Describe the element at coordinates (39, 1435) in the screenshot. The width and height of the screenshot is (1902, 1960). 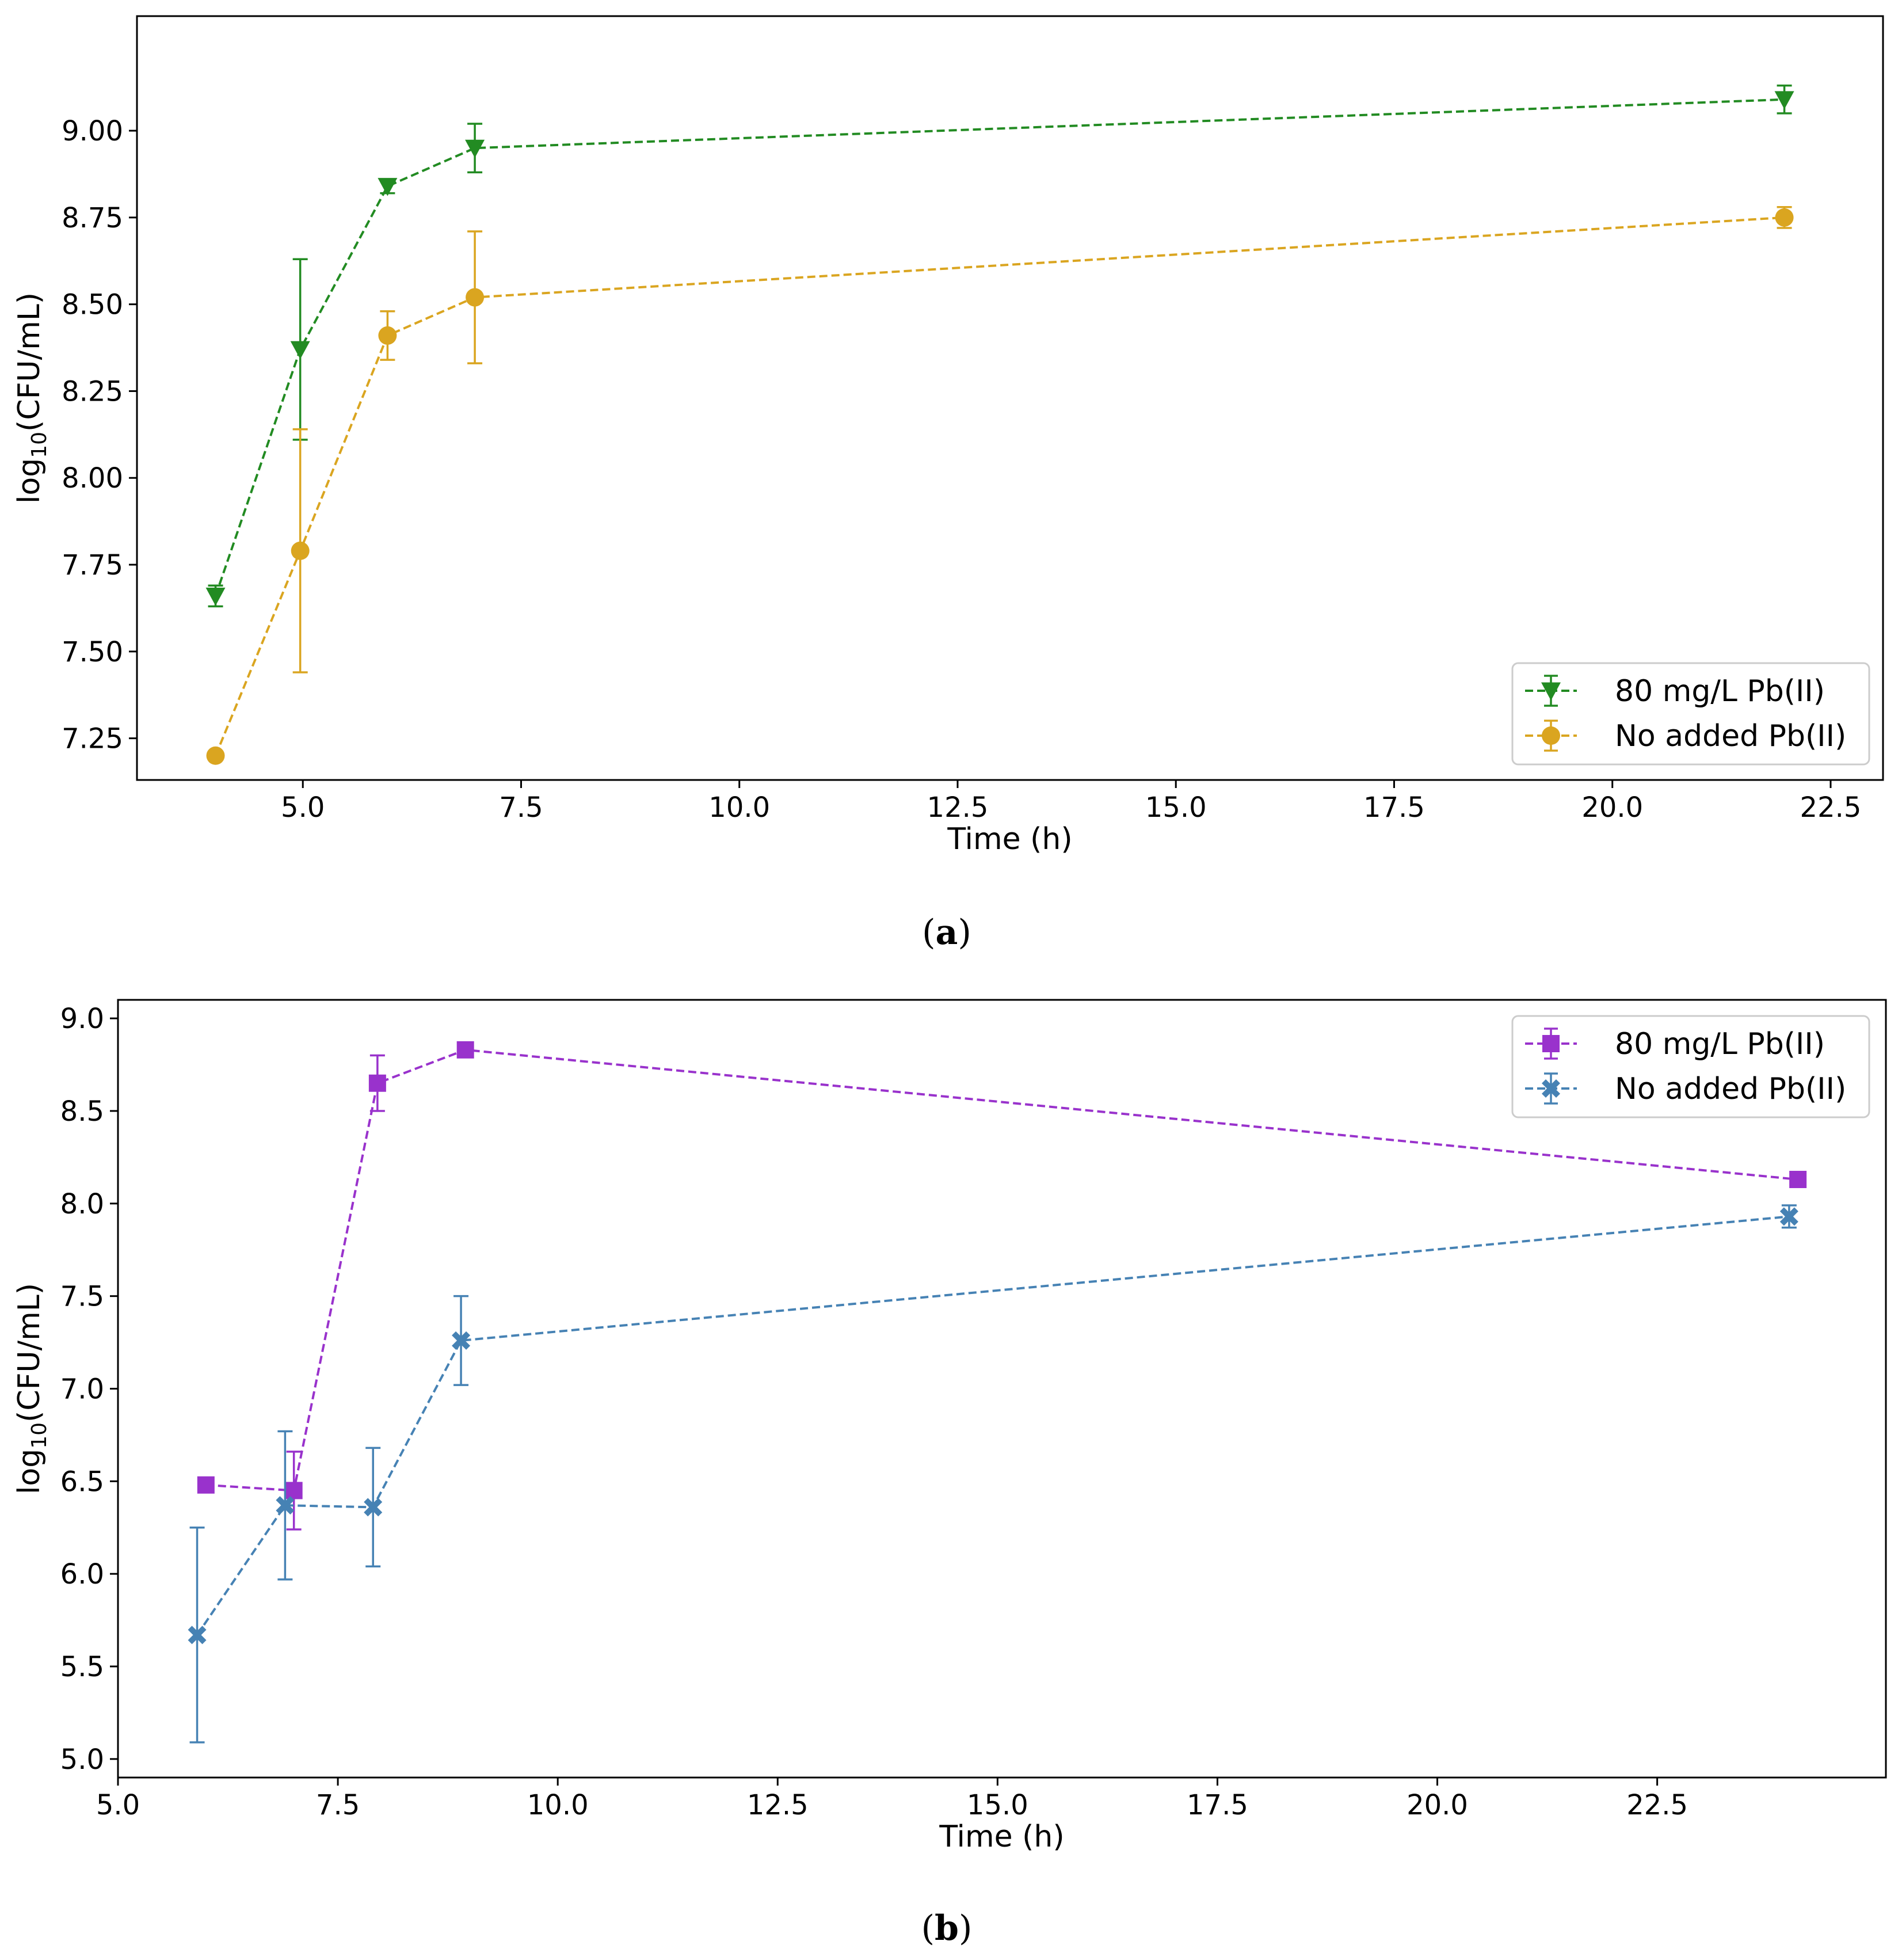
I see `y-axis-title-sub-b: 10` at that location.